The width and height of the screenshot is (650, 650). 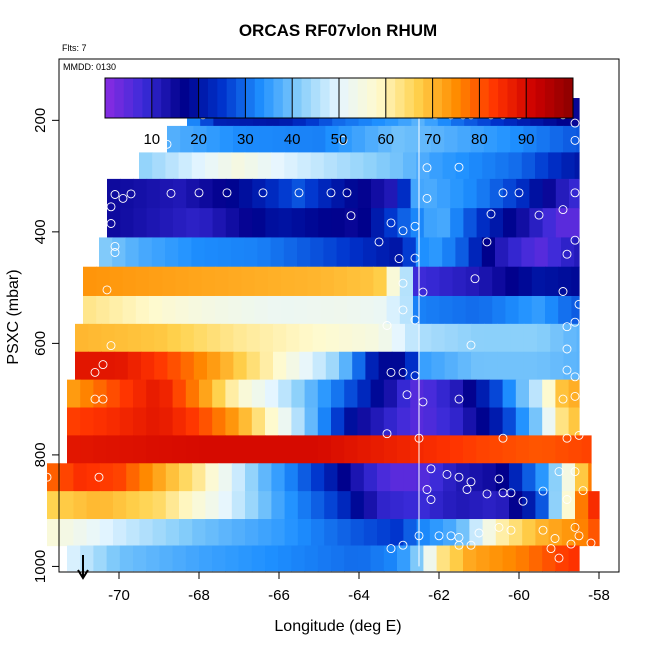 What do you see at coordinates (40, 566) in the screenshot?
I see `y-tick-label: 1000` at bounding box center [40, 566].